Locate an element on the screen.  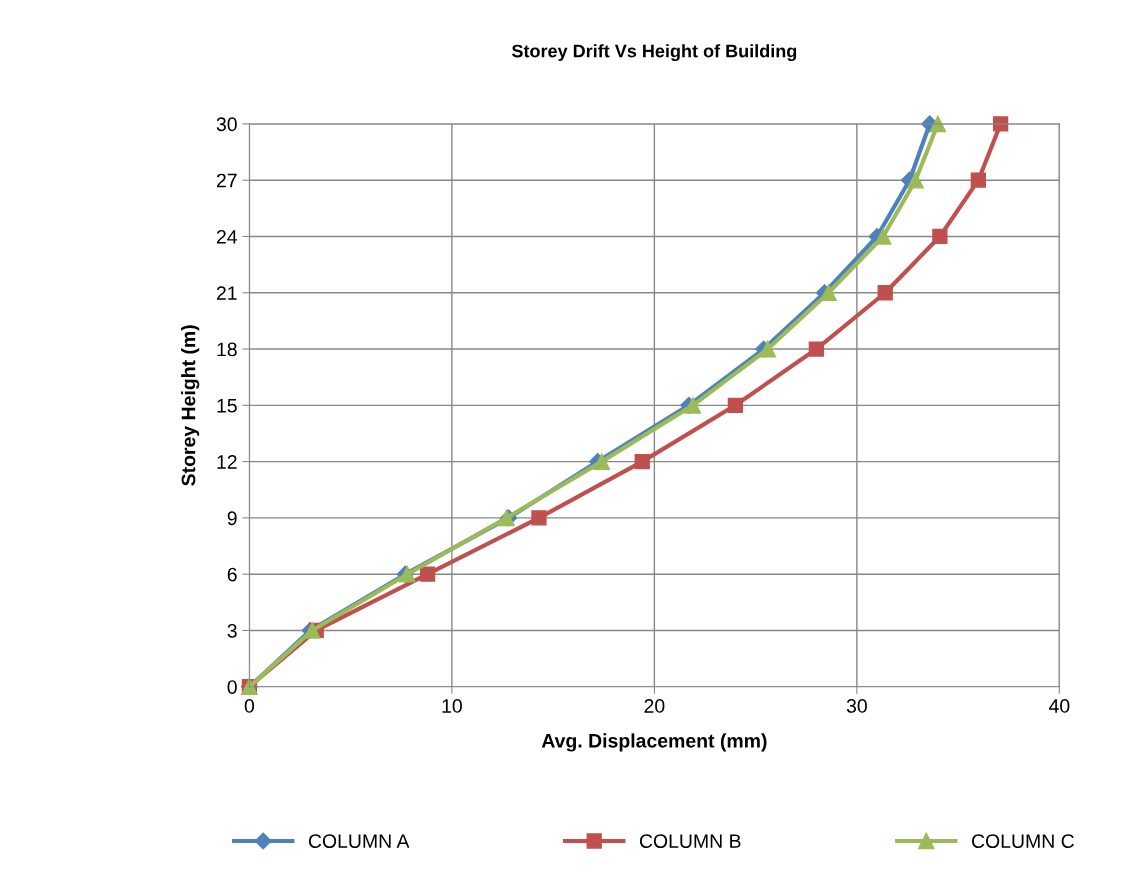
y-tick-label: 6 is located at coordinates (232, 574).